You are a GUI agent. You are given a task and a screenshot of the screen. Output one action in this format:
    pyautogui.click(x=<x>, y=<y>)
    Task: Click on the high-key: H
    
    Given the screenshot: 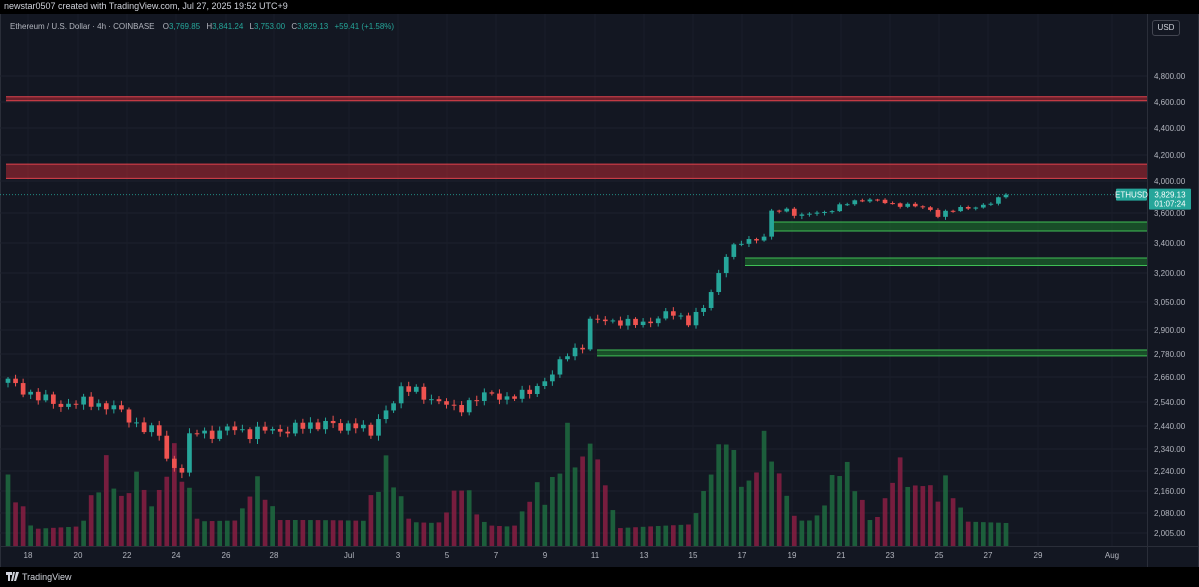 What is the action you would take?
    pyautogui.click(x=209, y=26)
    